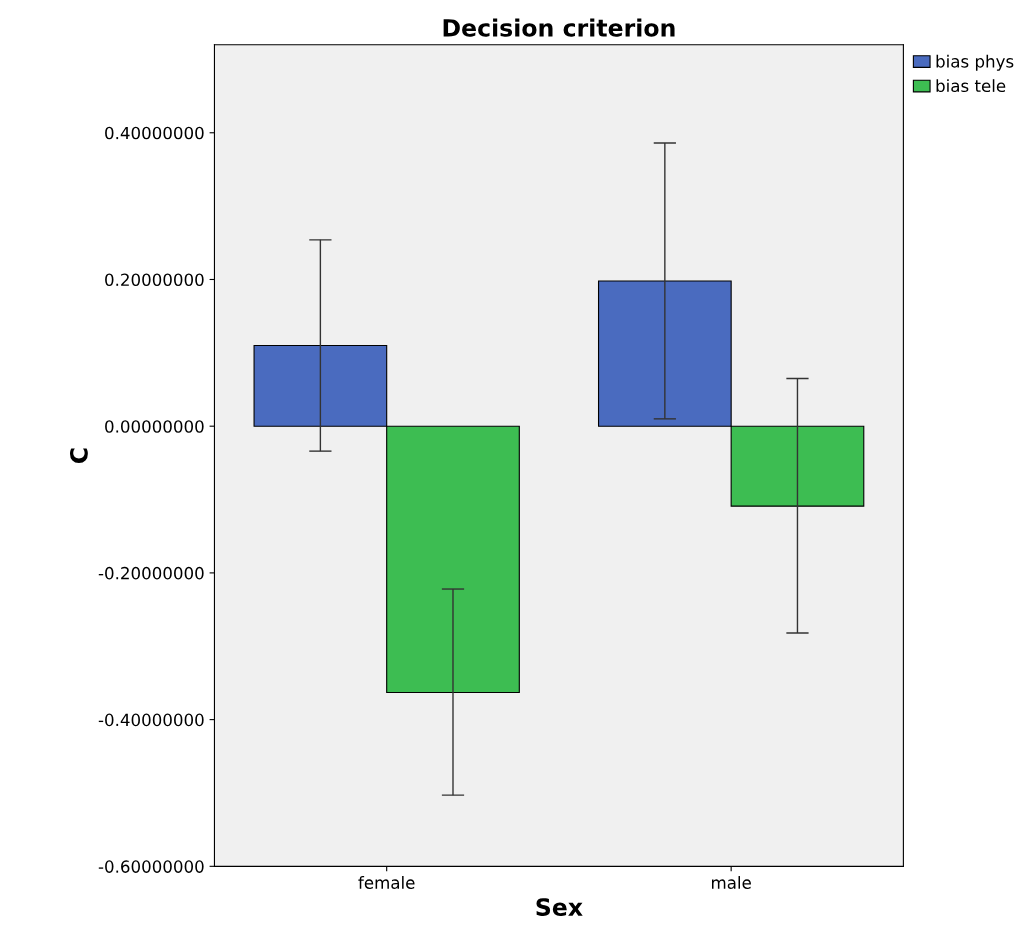 This screenshot has width=1036, height=952. I want to click on y-tick-label: -0.20000000, so click(151, 573).